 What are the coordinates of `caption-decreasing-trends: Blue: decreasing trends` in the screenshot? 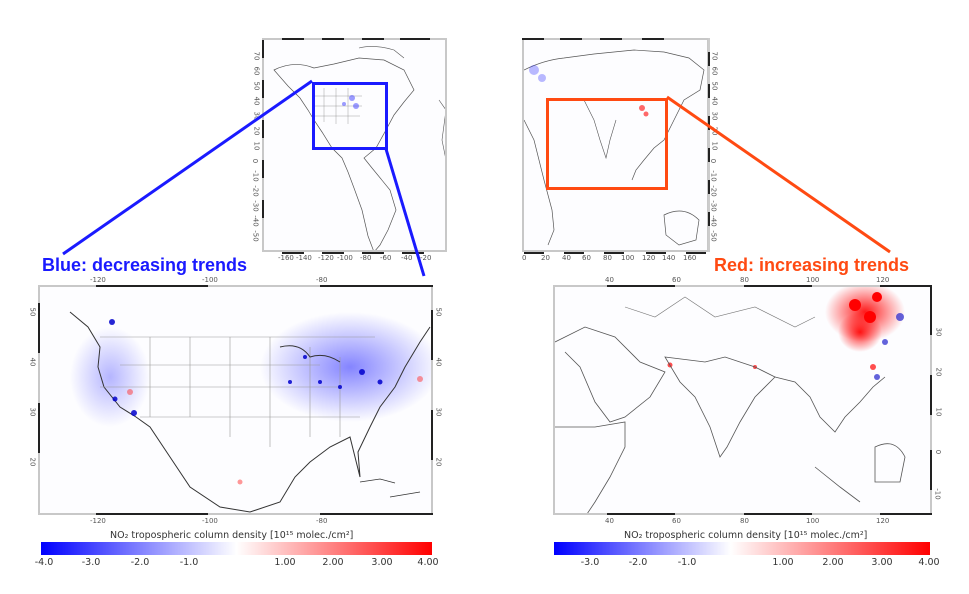 It's located at (145, 265).